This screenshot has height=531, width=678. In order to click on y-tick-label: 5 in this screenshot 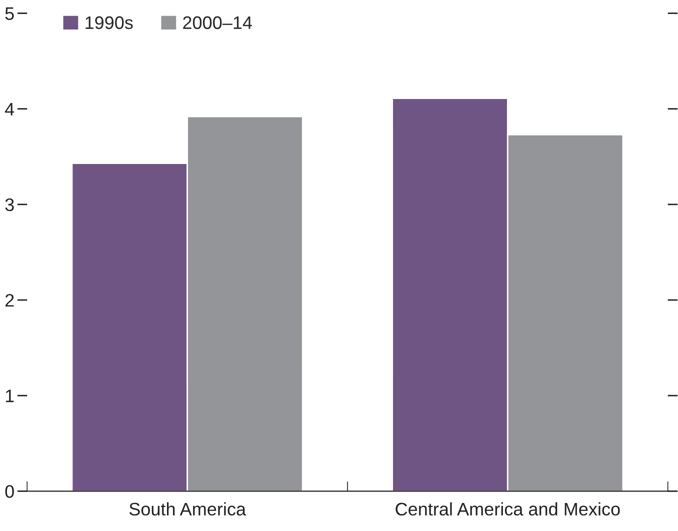, I will do `click(9, 13)`.